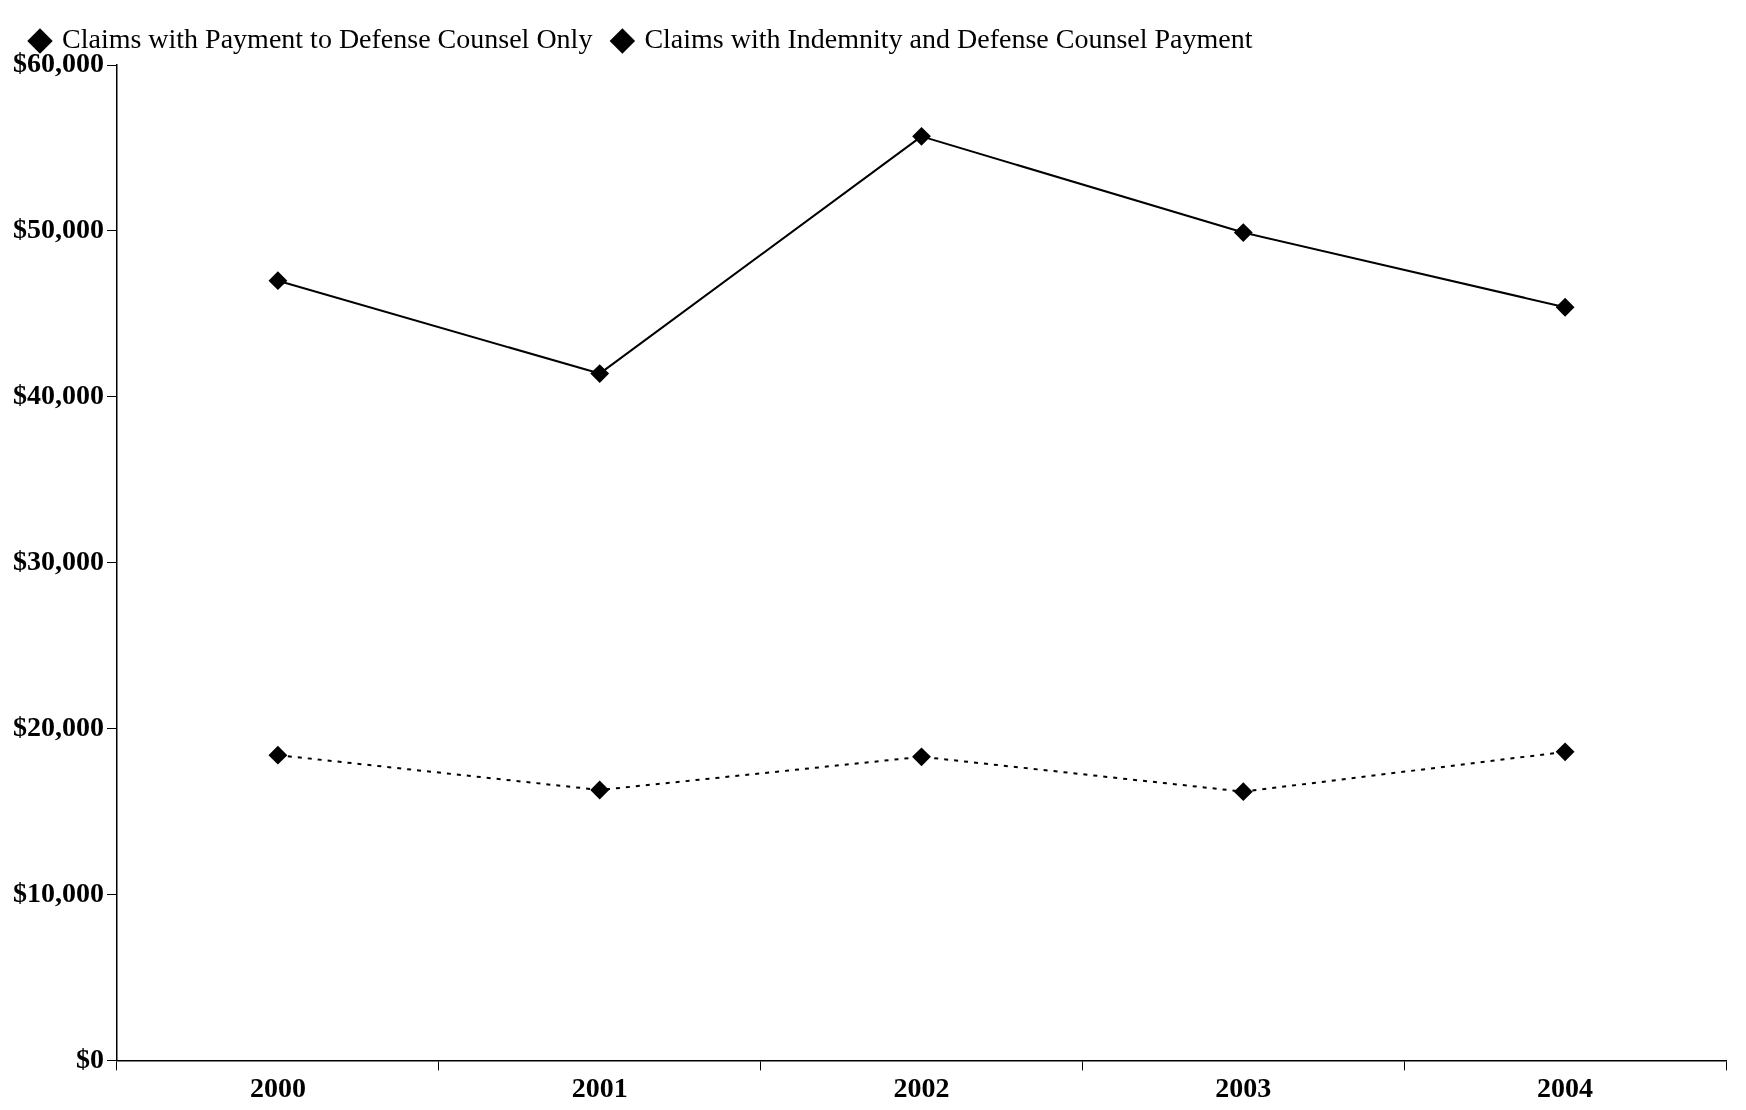 This screenshot has width=1746, height=1110. I want to click on x-tick-label: 2002, so click(921, 1088).